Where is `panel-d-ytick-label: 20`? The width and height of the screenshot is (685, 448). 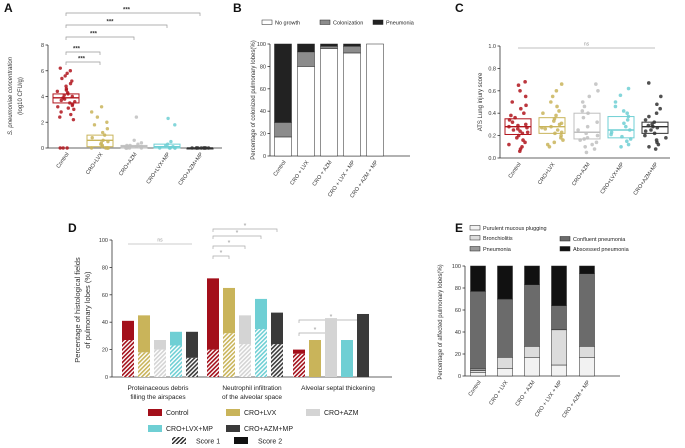 panel-d-ytick-label: 20 is located at coordinates (105, 351).